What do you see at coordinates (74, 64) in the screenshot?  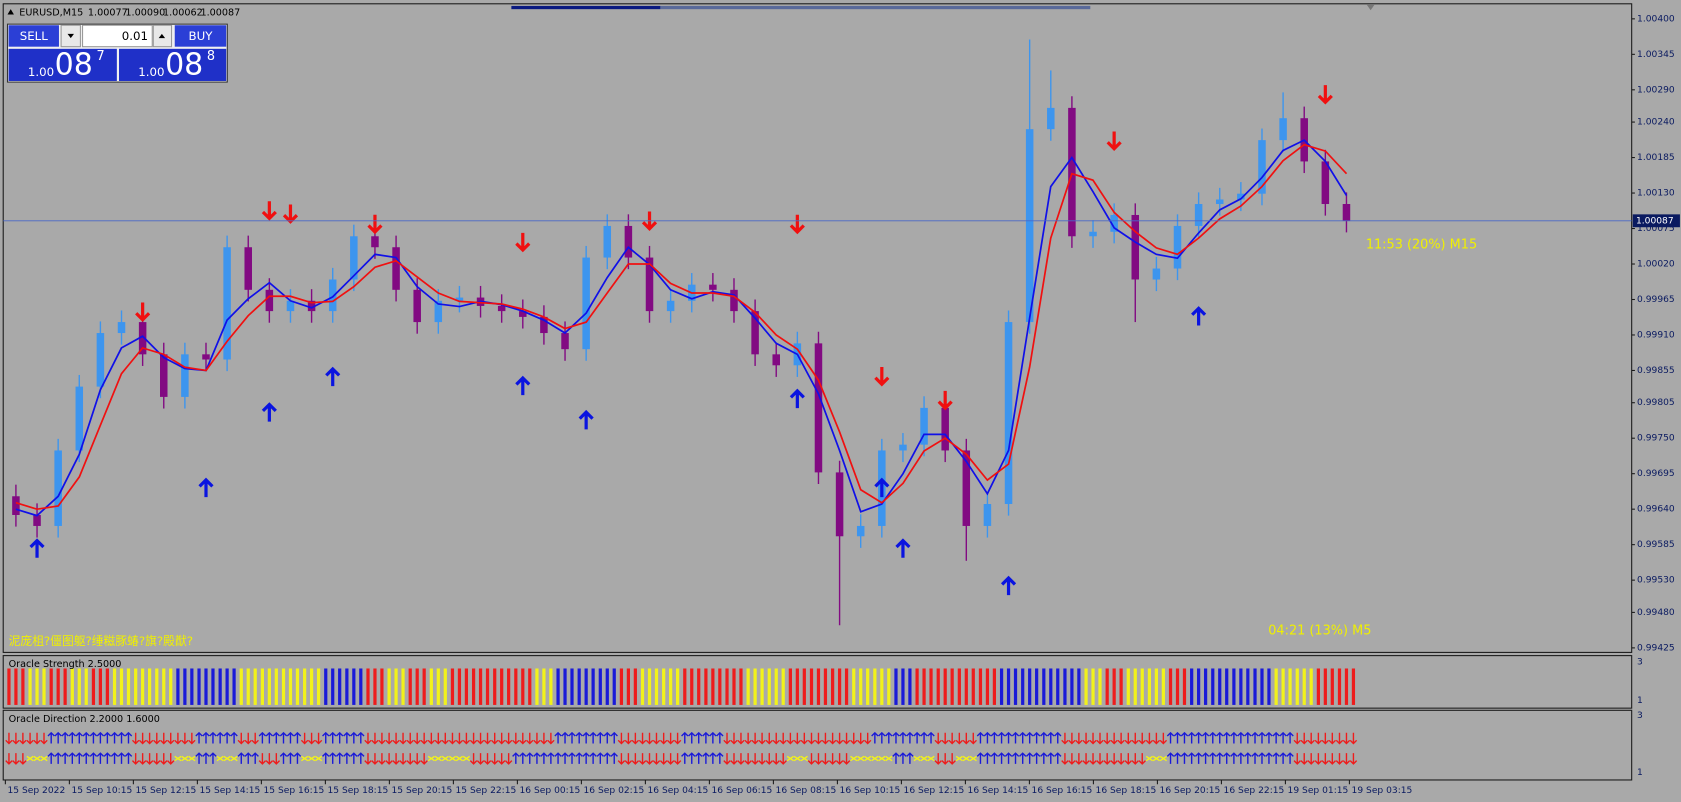 I see `sell-price-pips: 08` at bounding box center [74, 64].